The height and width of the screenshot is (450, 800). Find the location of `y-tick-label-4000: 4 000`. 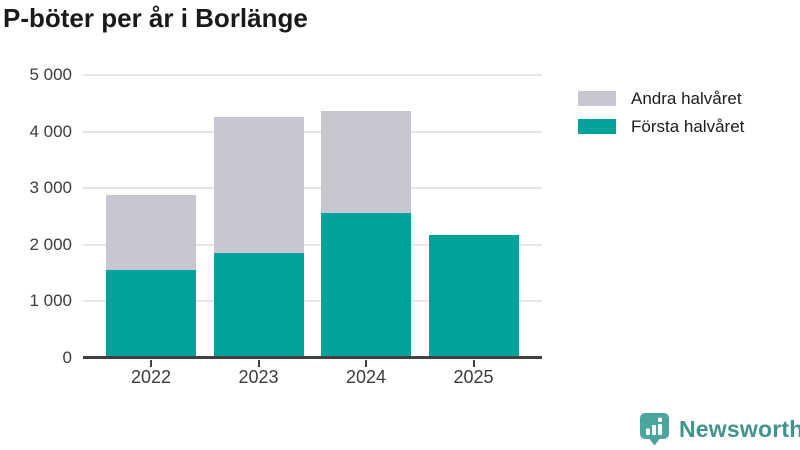

y-tick-label-4000: 4 000 is located at coordinates (50, 131).